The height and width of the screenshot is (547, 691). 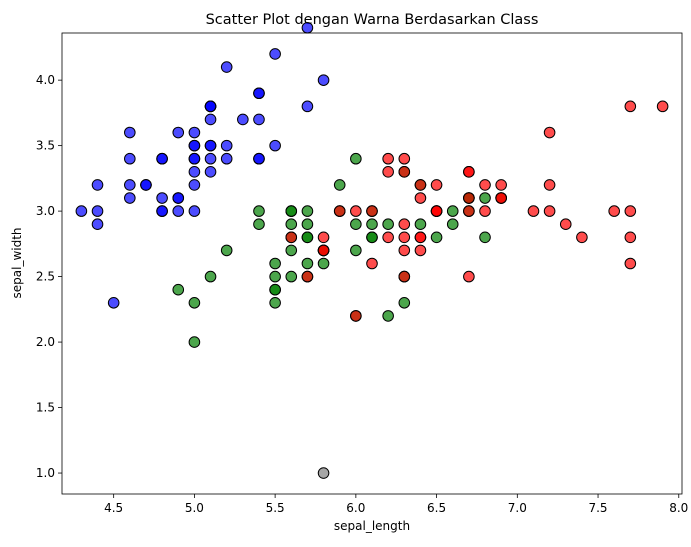 I want to click on y-tick-label: 3.5, so click(x=45, y=146).